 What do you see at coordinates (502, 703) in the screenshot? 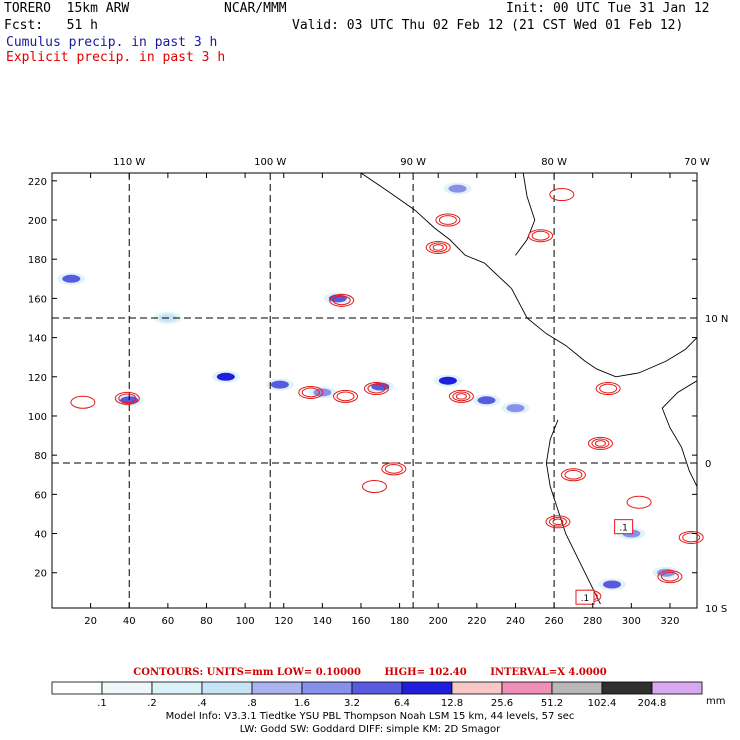
I see `colorbar-label-8: 25.6` at bounding box center [502, 703].